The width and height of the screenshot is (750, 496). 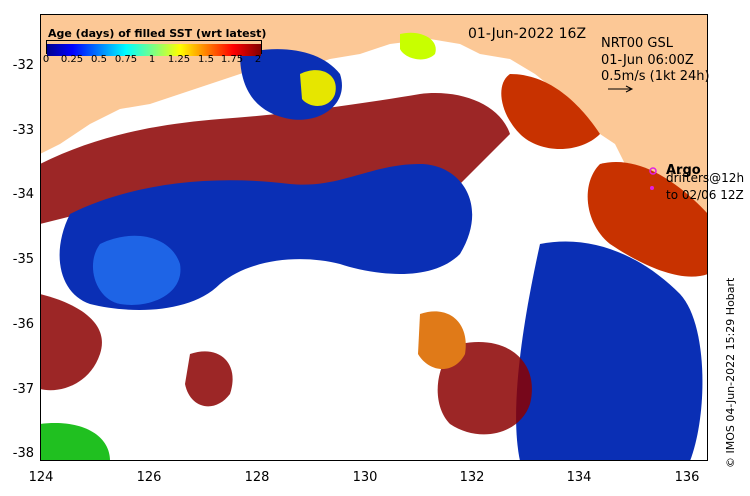 What do you see at coordinates (730, 372) in the screenshot?
I see `credit-label: © IMOS 04-Jun-2022 15:29 Hobart` at bounding box center [730, 372].